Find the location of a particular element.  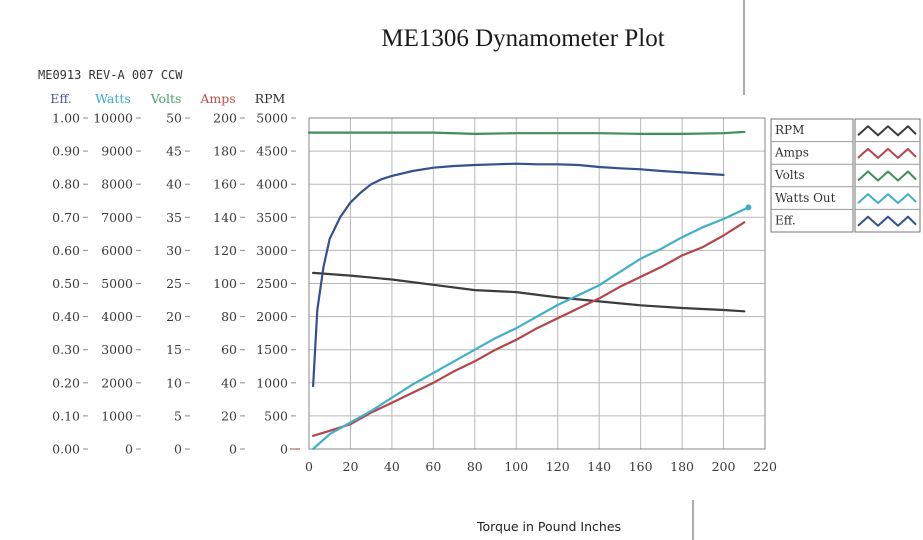

legend-swatch-watts is located at coordinates (887, 199).